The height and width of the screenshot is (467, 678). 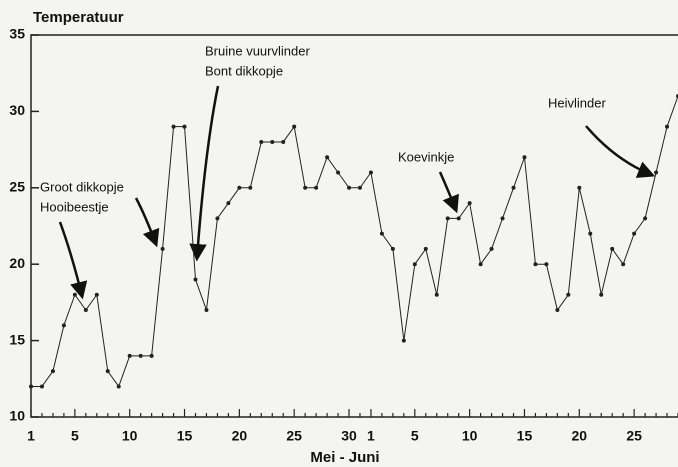 I want to click on y-tick-label: 20, so click(x=17, y=263).